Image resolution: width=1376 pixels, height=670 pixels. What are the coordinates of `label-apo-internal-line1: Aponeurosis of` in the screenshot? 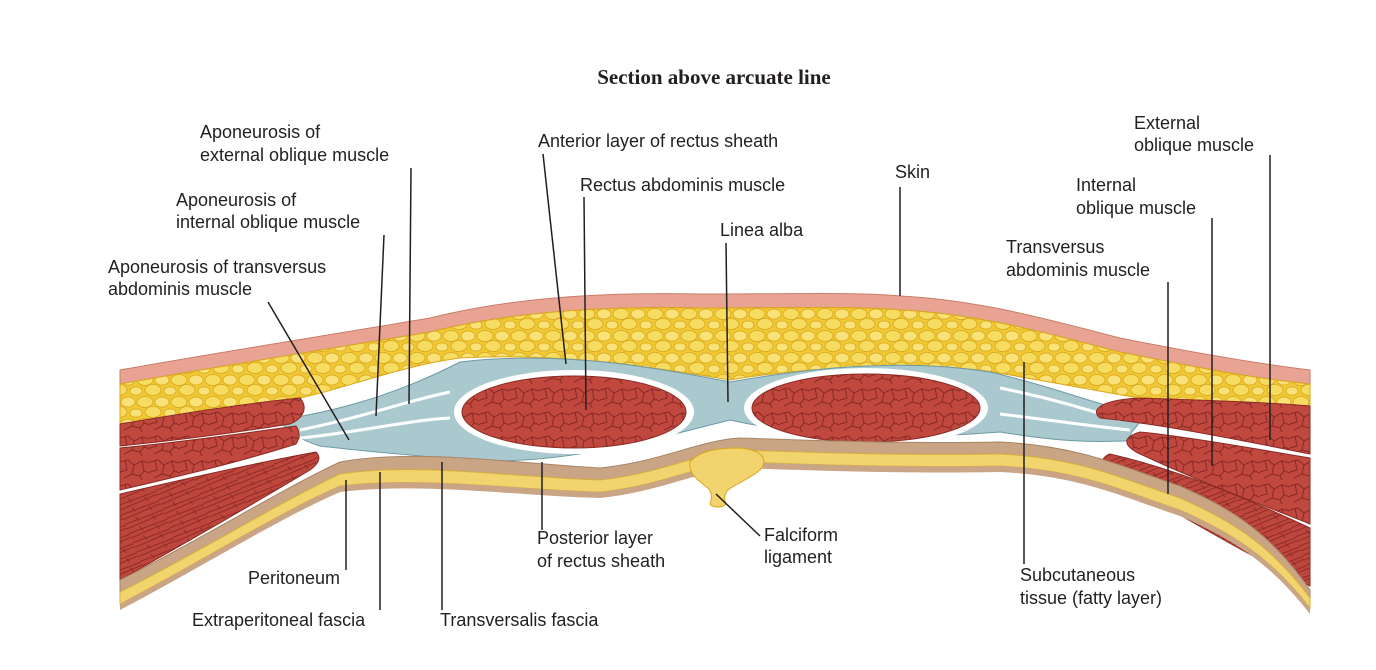 It's located at (236, 200).